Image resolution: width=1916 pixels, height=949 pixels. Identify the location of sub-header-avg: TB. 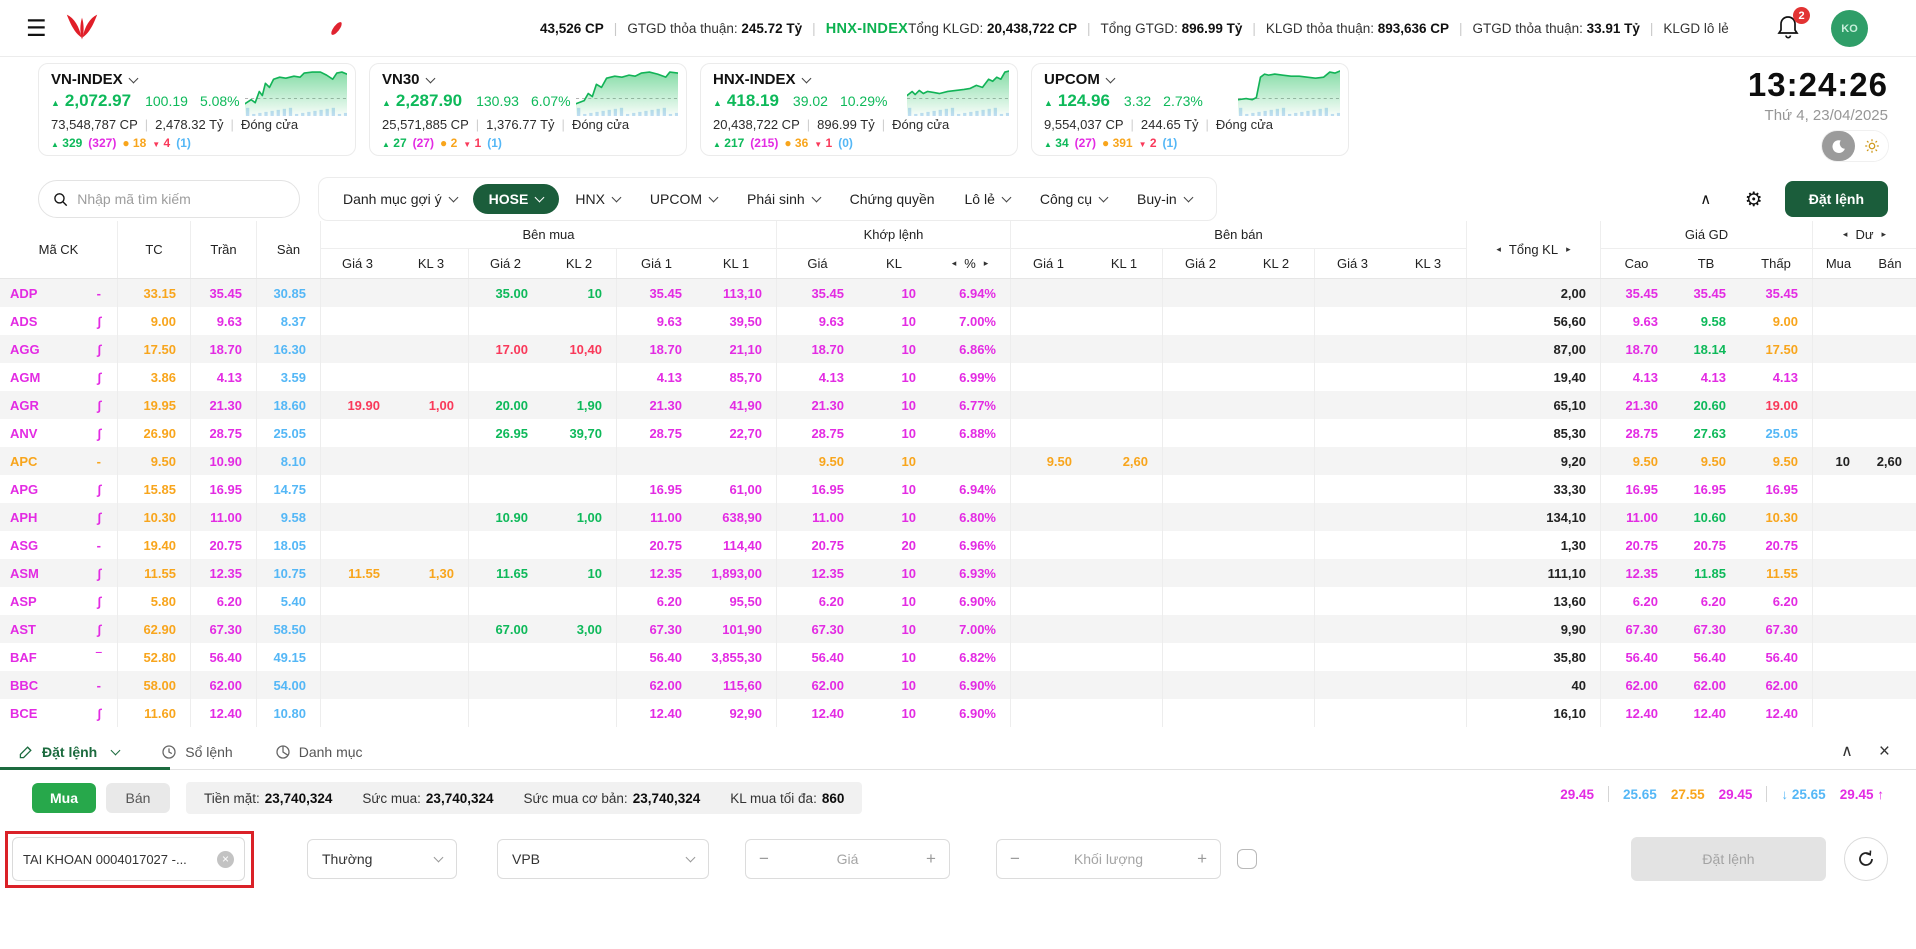
(1706, 263).